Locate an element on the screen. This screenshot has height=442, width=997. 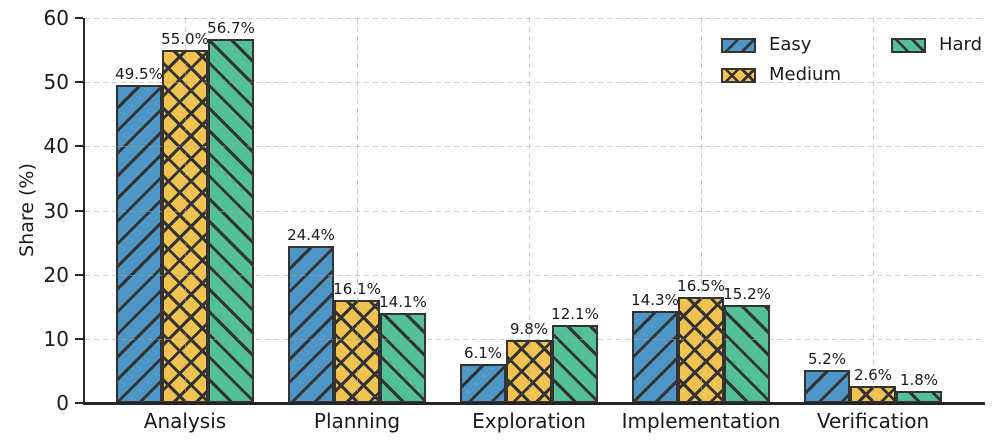
bar-hard-analysis is located at coordinates (231, 221).